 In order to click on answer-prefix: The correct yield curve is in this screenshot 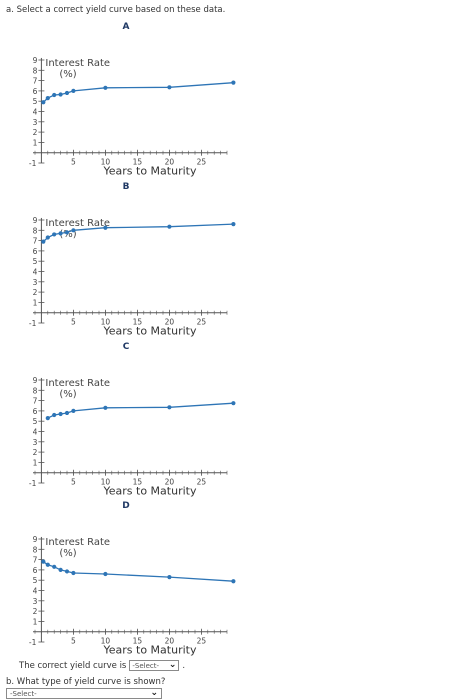, I will do `click(73, 665)`.